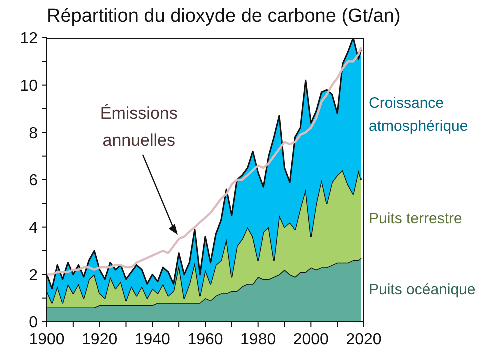 The height and width of the screenshot is (363, 500). I want to click on y-tick-label: 8, so click(33, 133).